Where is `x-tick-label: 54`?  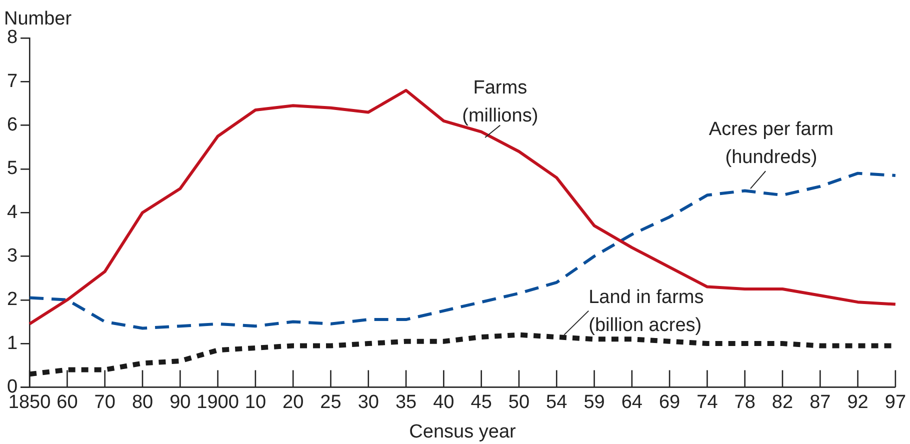 x-tick-label: 54 is located at coordinates (557, 402).